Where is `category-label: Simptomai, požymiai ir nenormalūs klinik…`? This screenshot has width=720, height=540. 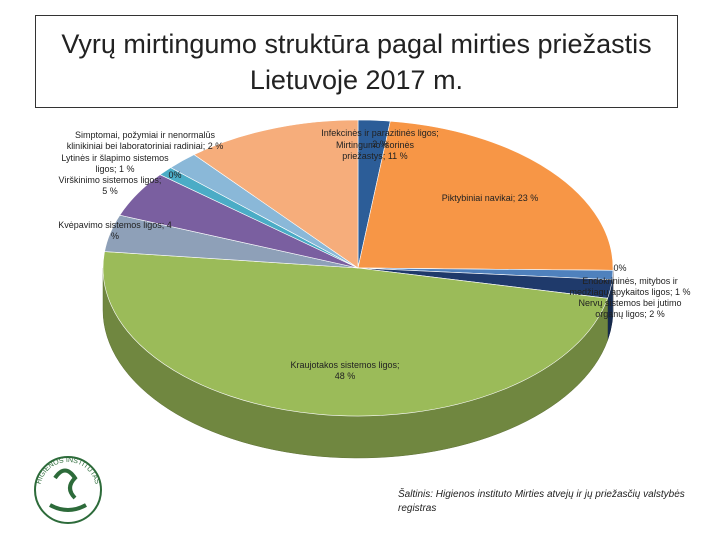
category-label: Simptomai, požymiai ir nenormalūs klinik… is located at coordinates (141, 140).